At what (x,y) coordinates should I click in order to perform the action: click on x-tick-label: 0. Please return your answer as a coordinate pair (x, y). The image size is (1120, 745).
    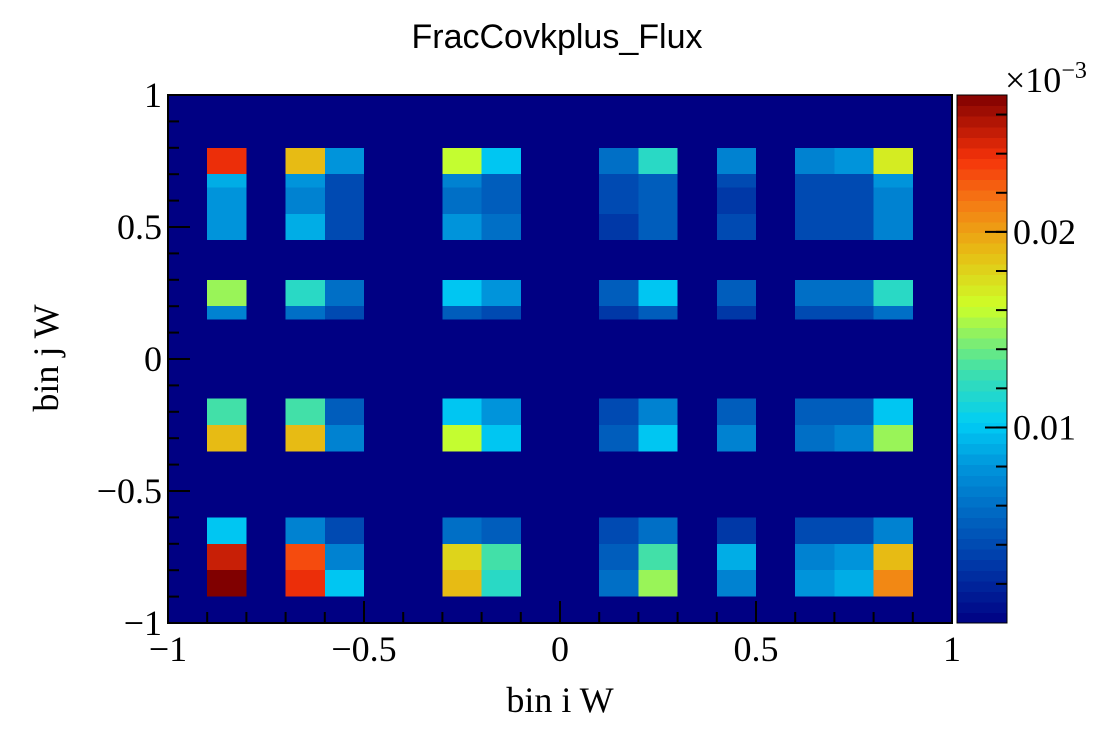
    Looking at the image, I should click on (560, 649).